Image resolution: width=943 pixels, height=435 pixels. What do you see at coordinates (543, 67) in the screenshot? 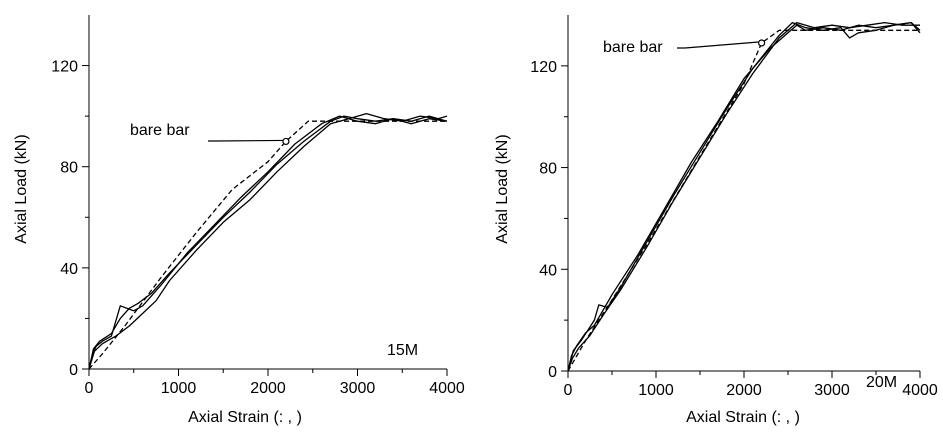
I see `right-y-tick-label: 120` at bounding box center [543, 67].